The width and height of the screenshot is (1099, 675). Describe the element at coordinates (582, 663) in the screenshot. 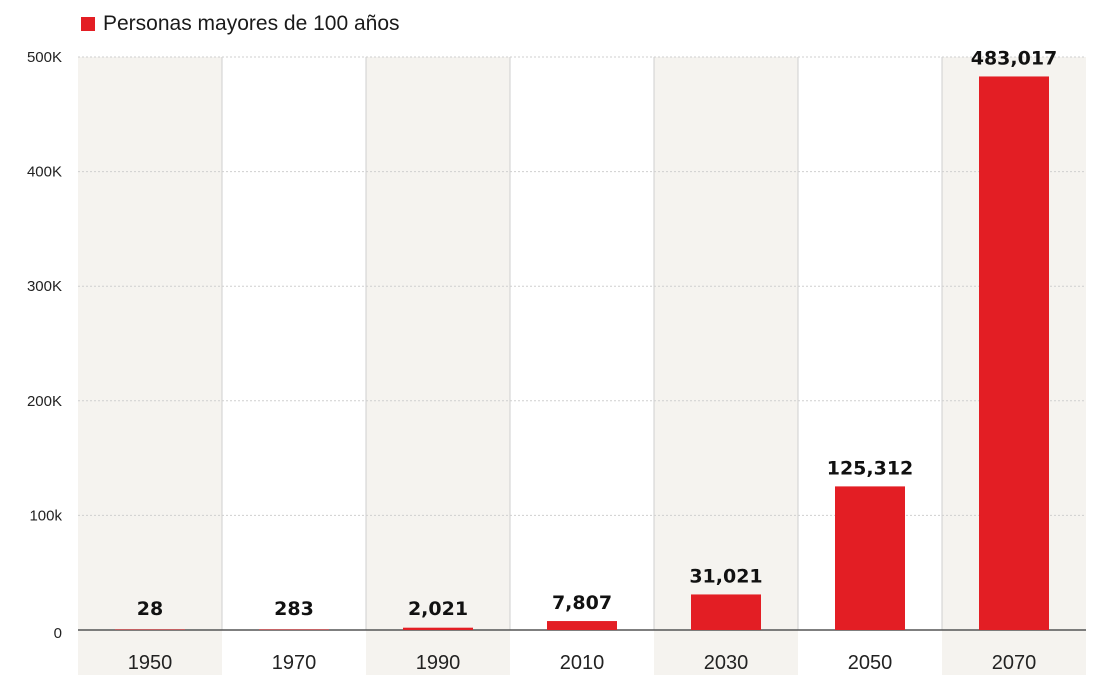

I see `x-tick-label: 2010` at that location.